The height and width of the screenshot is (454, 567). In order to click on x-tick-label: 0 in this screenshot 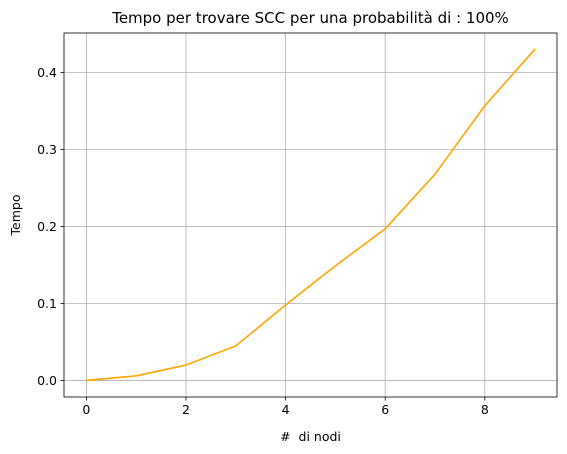, I will do `click(86, 409)`.